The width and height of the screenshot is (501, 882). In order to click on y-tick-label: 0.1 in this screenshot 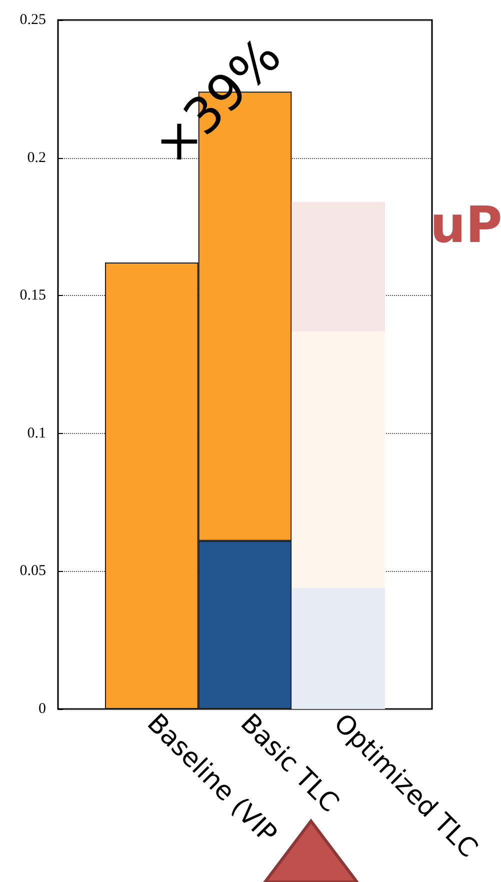, I will do `click(36, 433)`.